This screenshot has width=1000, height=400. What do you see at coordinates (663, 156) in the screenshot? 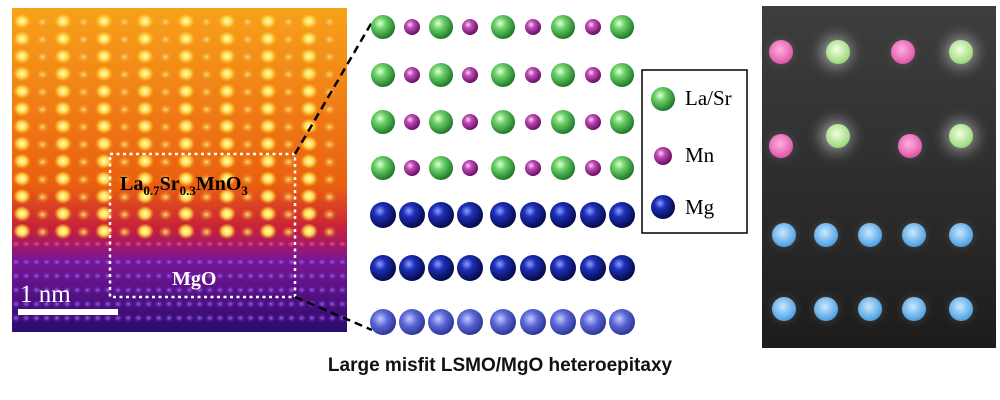
I see `legend-mn-swatch` at bounding box center [663, 156].